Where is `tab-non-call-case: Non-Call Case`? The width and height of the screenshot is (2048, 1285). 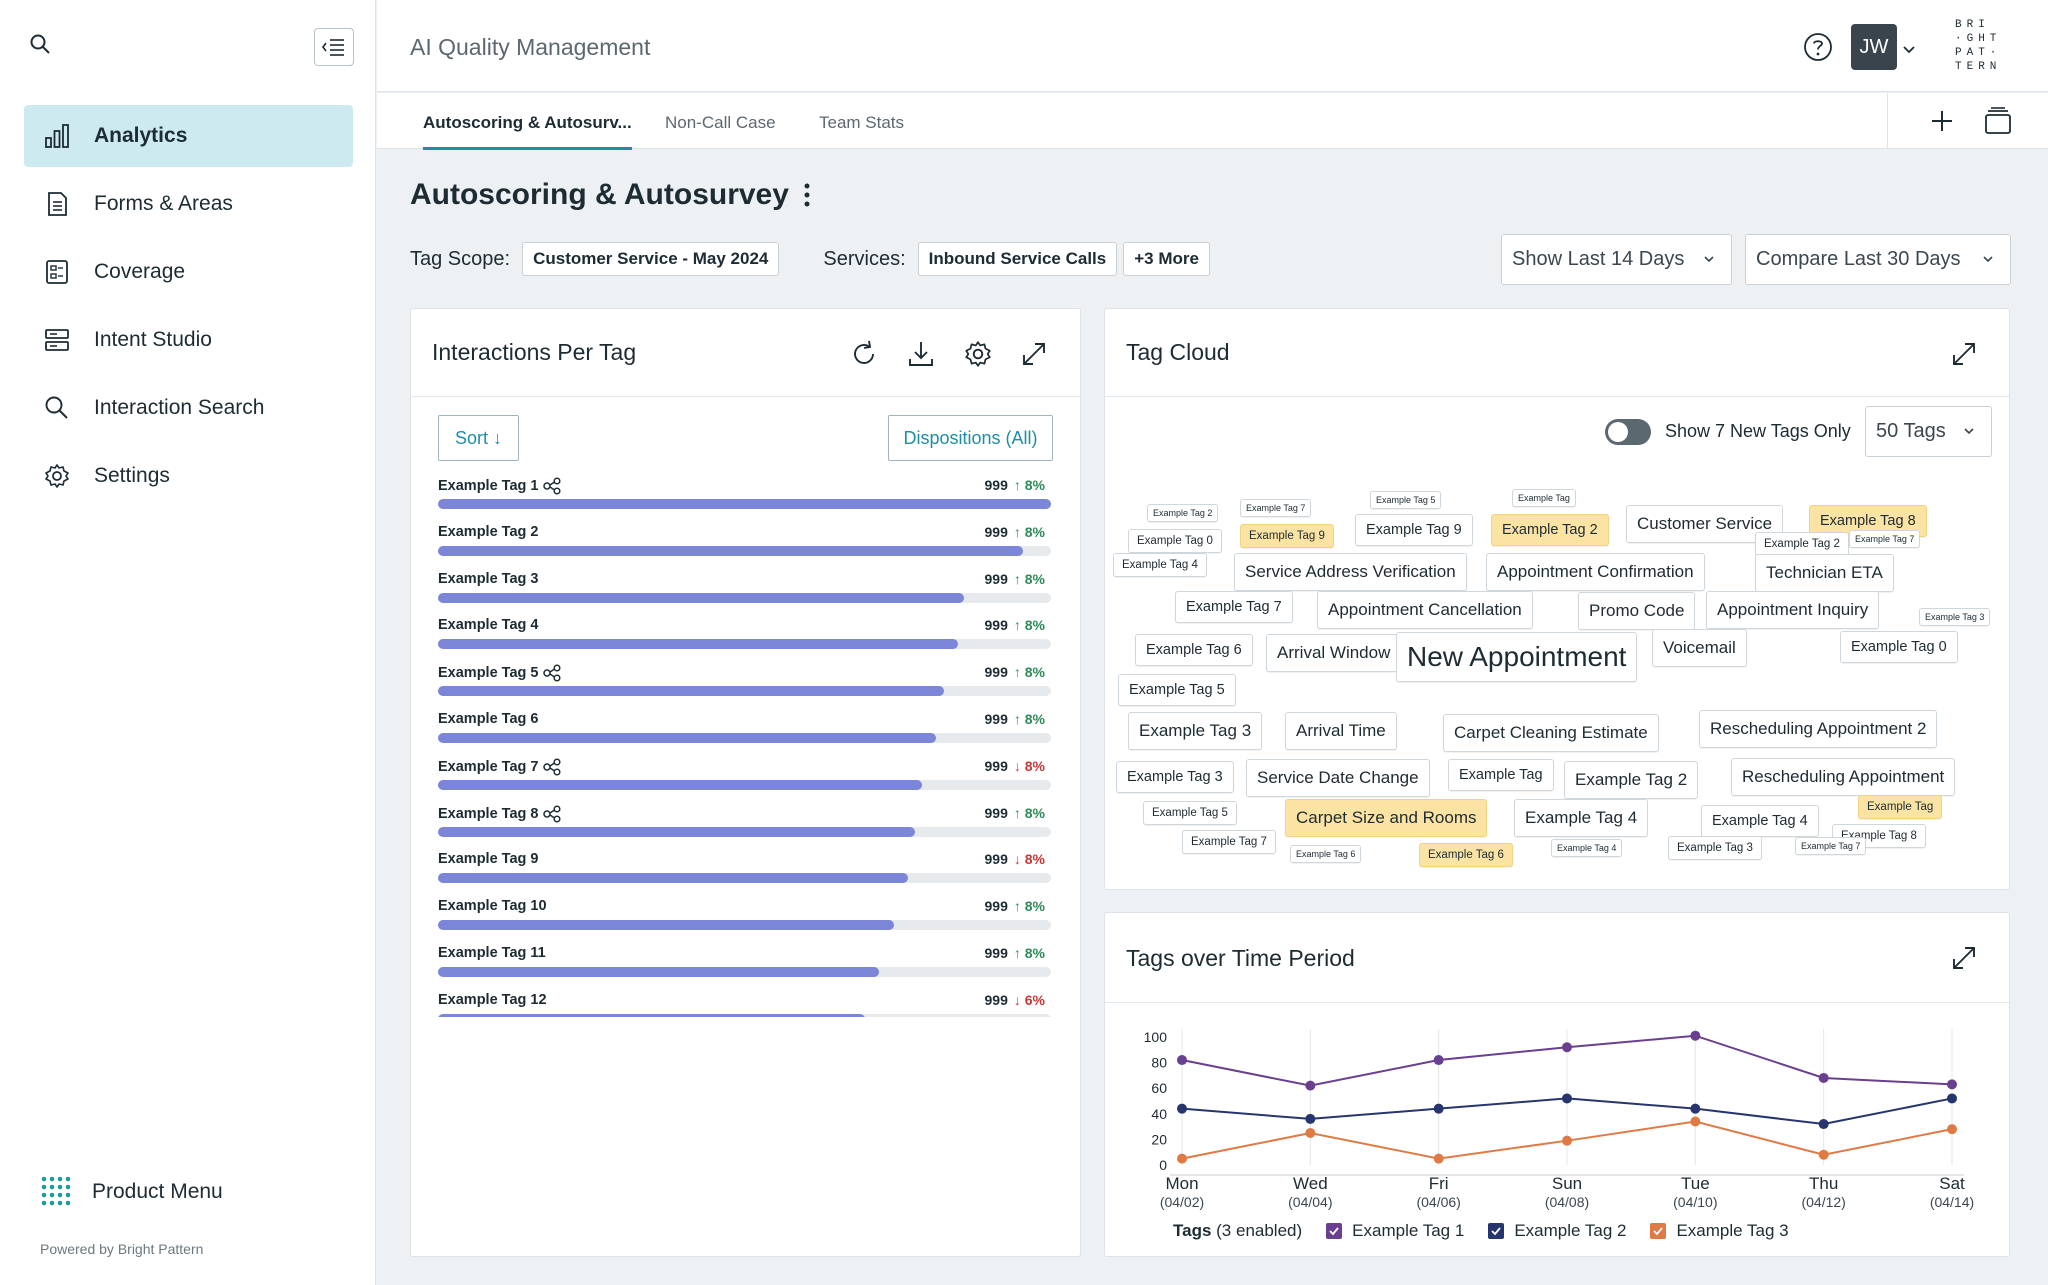
tab-non-call-case: Non-Call Case is located at coordinates (720, 122).